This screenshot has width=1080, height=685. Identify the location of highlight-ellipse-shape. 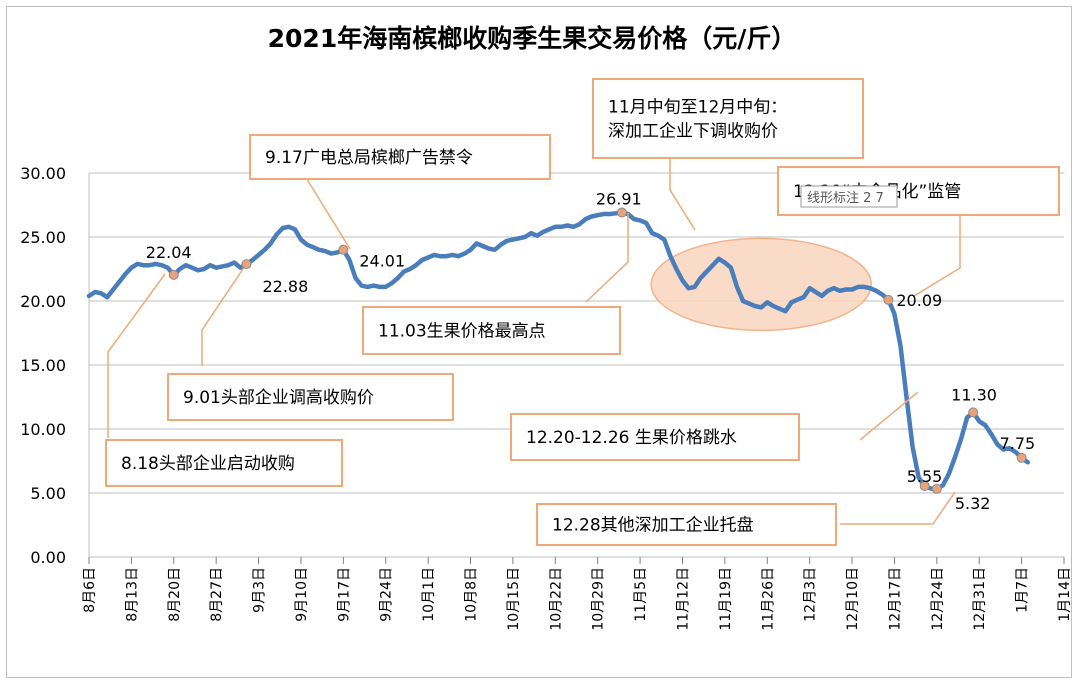
(761, 284).